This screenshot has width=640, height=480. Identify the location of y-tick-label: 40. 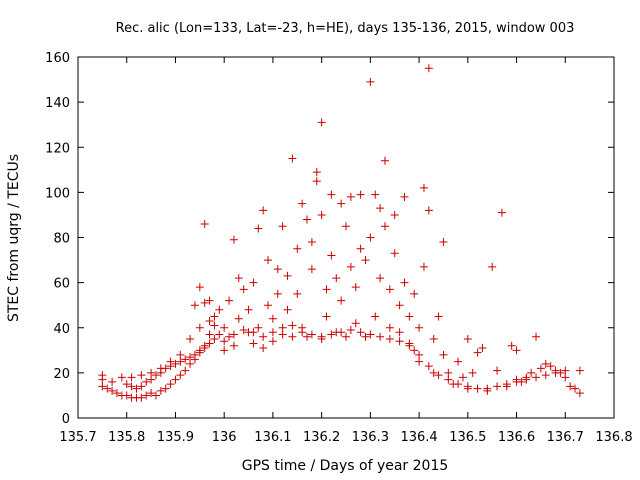
(61, 329).